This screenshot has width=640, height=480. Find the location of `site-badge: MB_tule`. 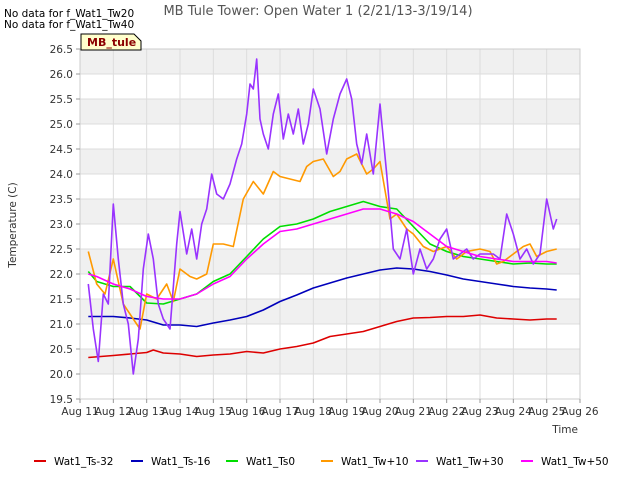

site-badge: MB_tule is located at coordinates (111, 42).